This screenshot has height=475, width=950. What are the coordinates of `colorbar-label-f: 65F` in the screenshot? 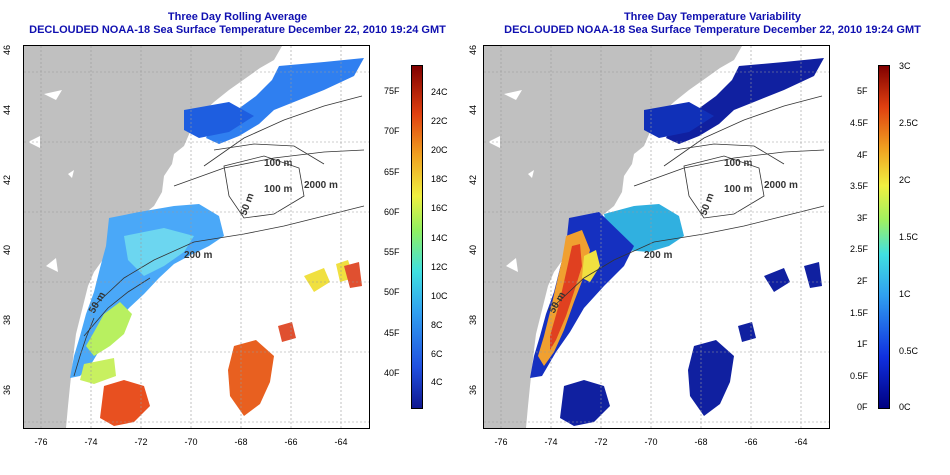 It's located at (392, 172).